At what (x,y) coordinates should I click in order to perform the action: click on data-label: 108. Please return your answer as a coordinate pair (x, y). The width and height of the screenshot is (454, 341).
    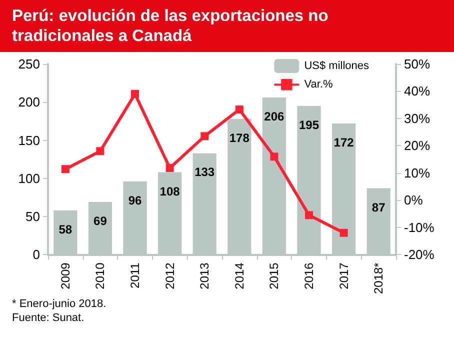
    Looking at the image, I should click on (170, 191).